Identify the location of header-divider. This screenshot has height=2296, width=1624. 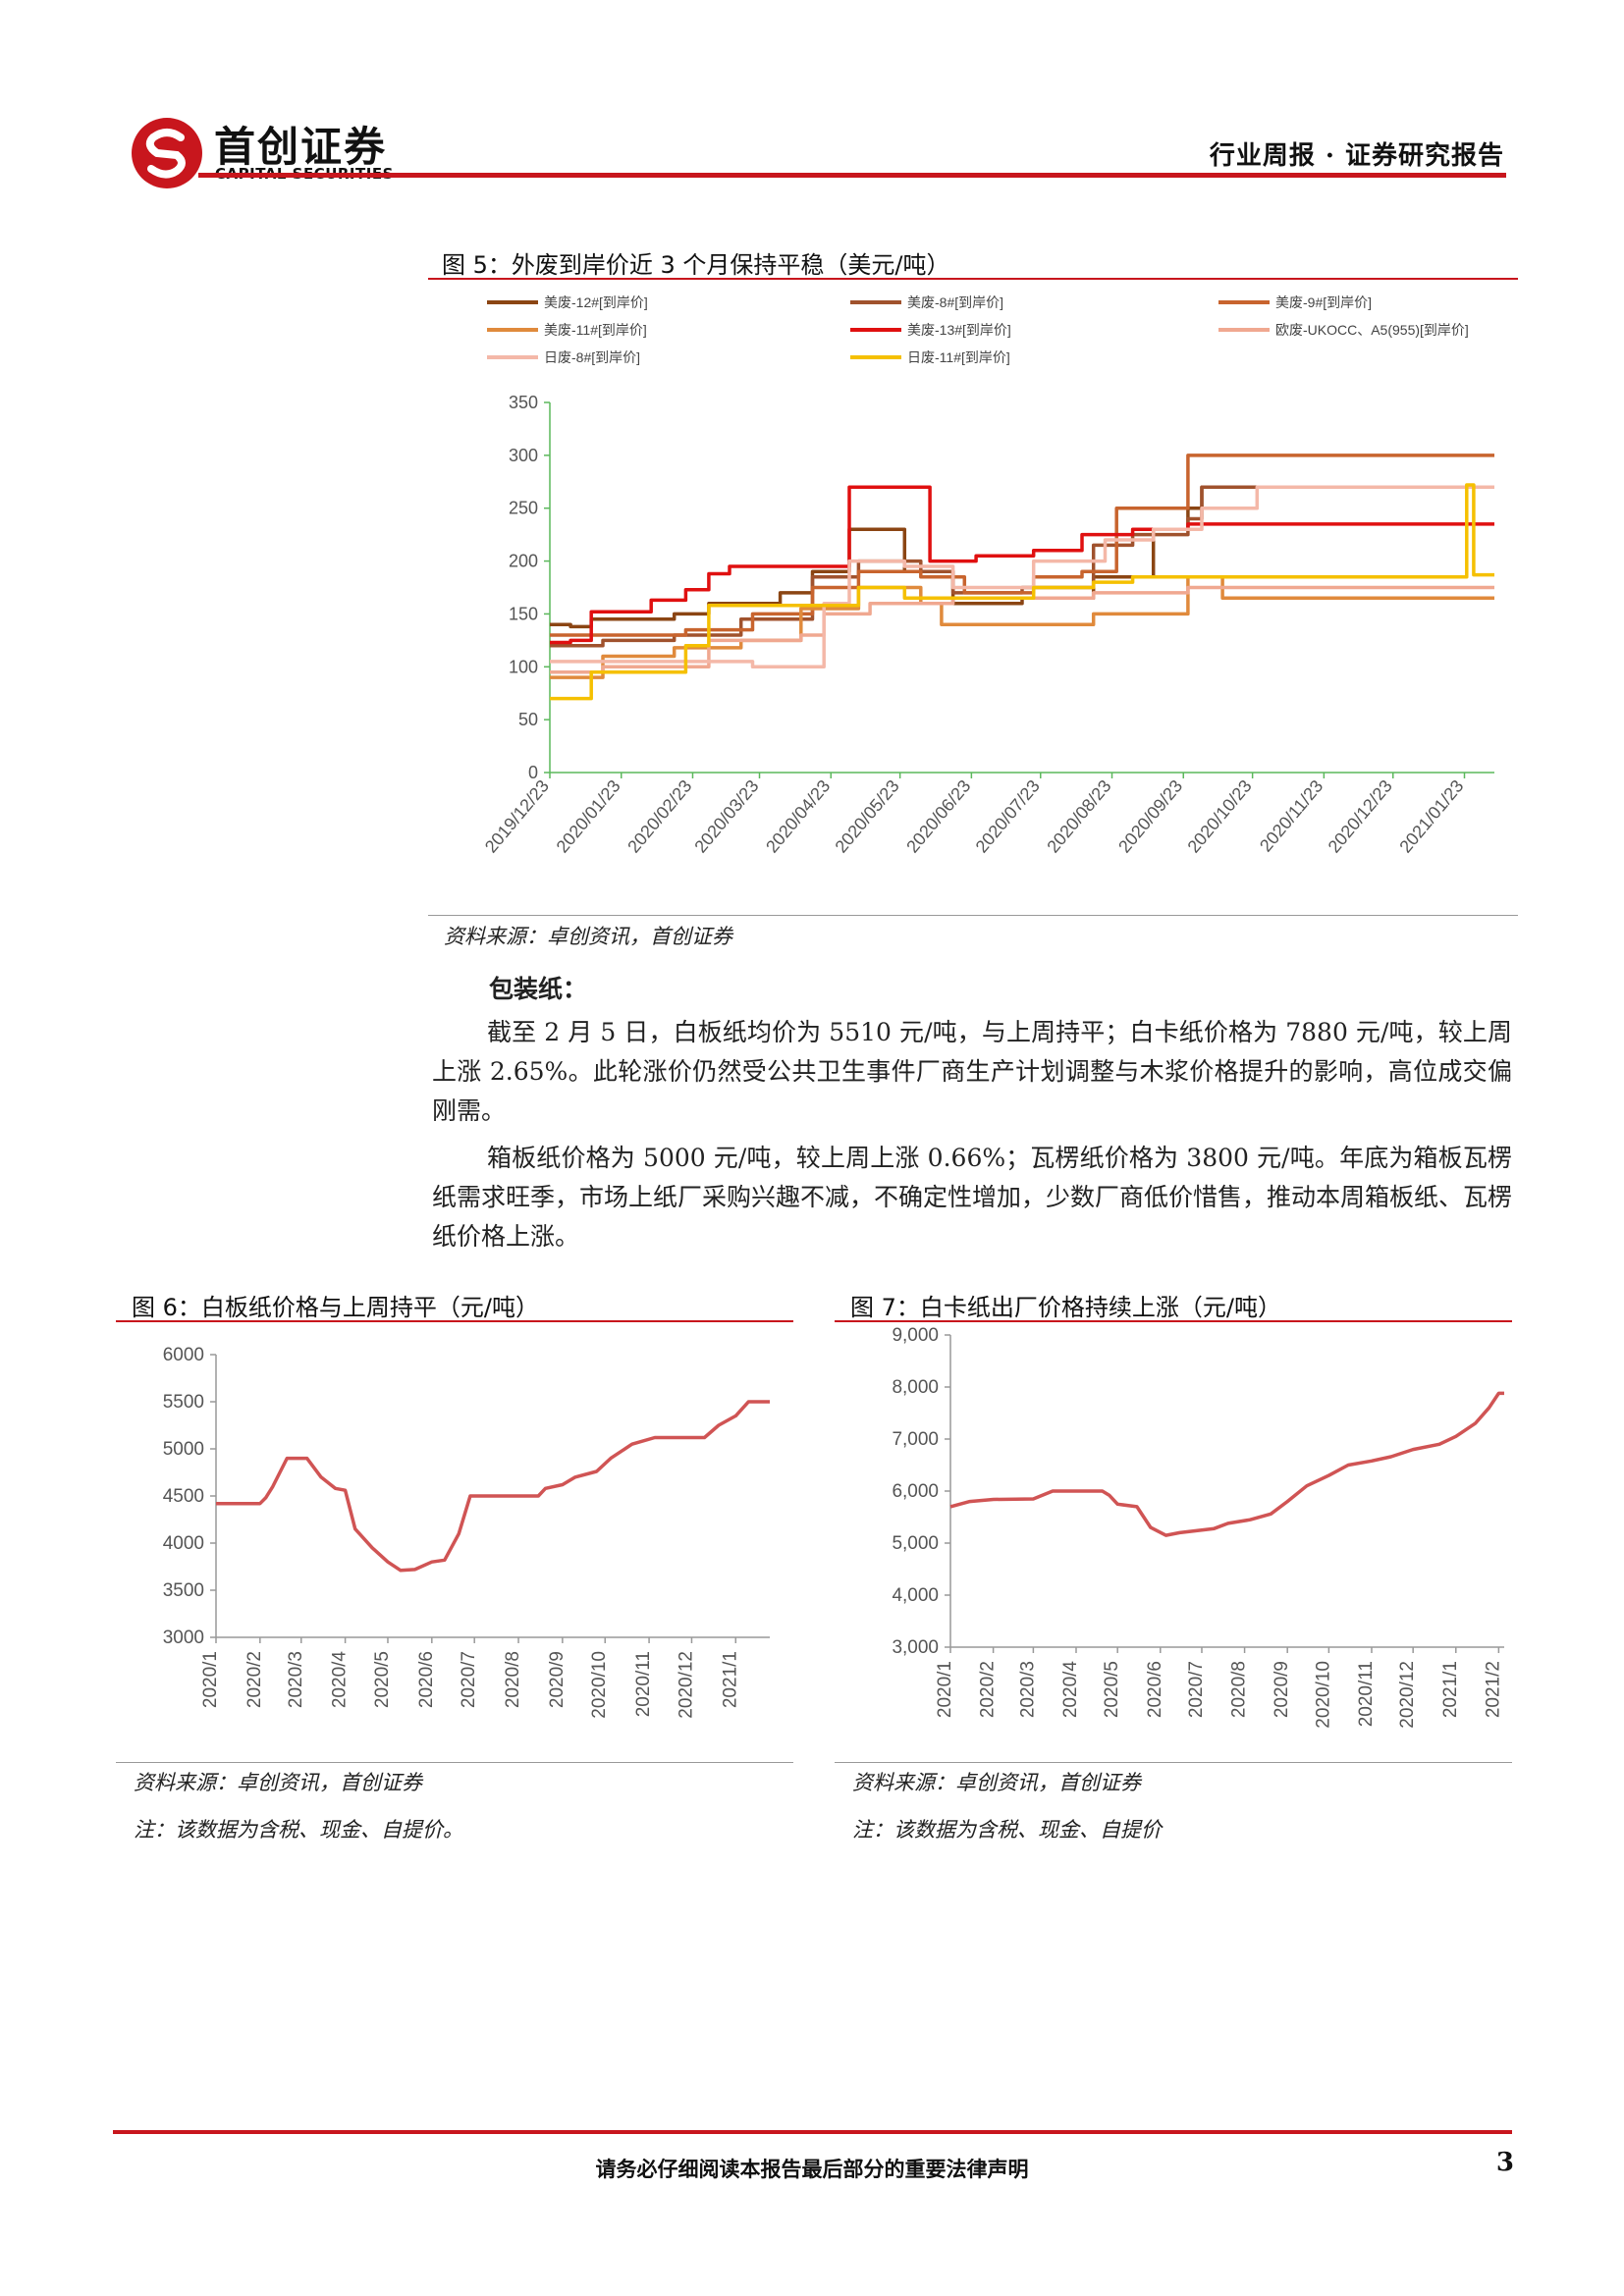
(852, 175).